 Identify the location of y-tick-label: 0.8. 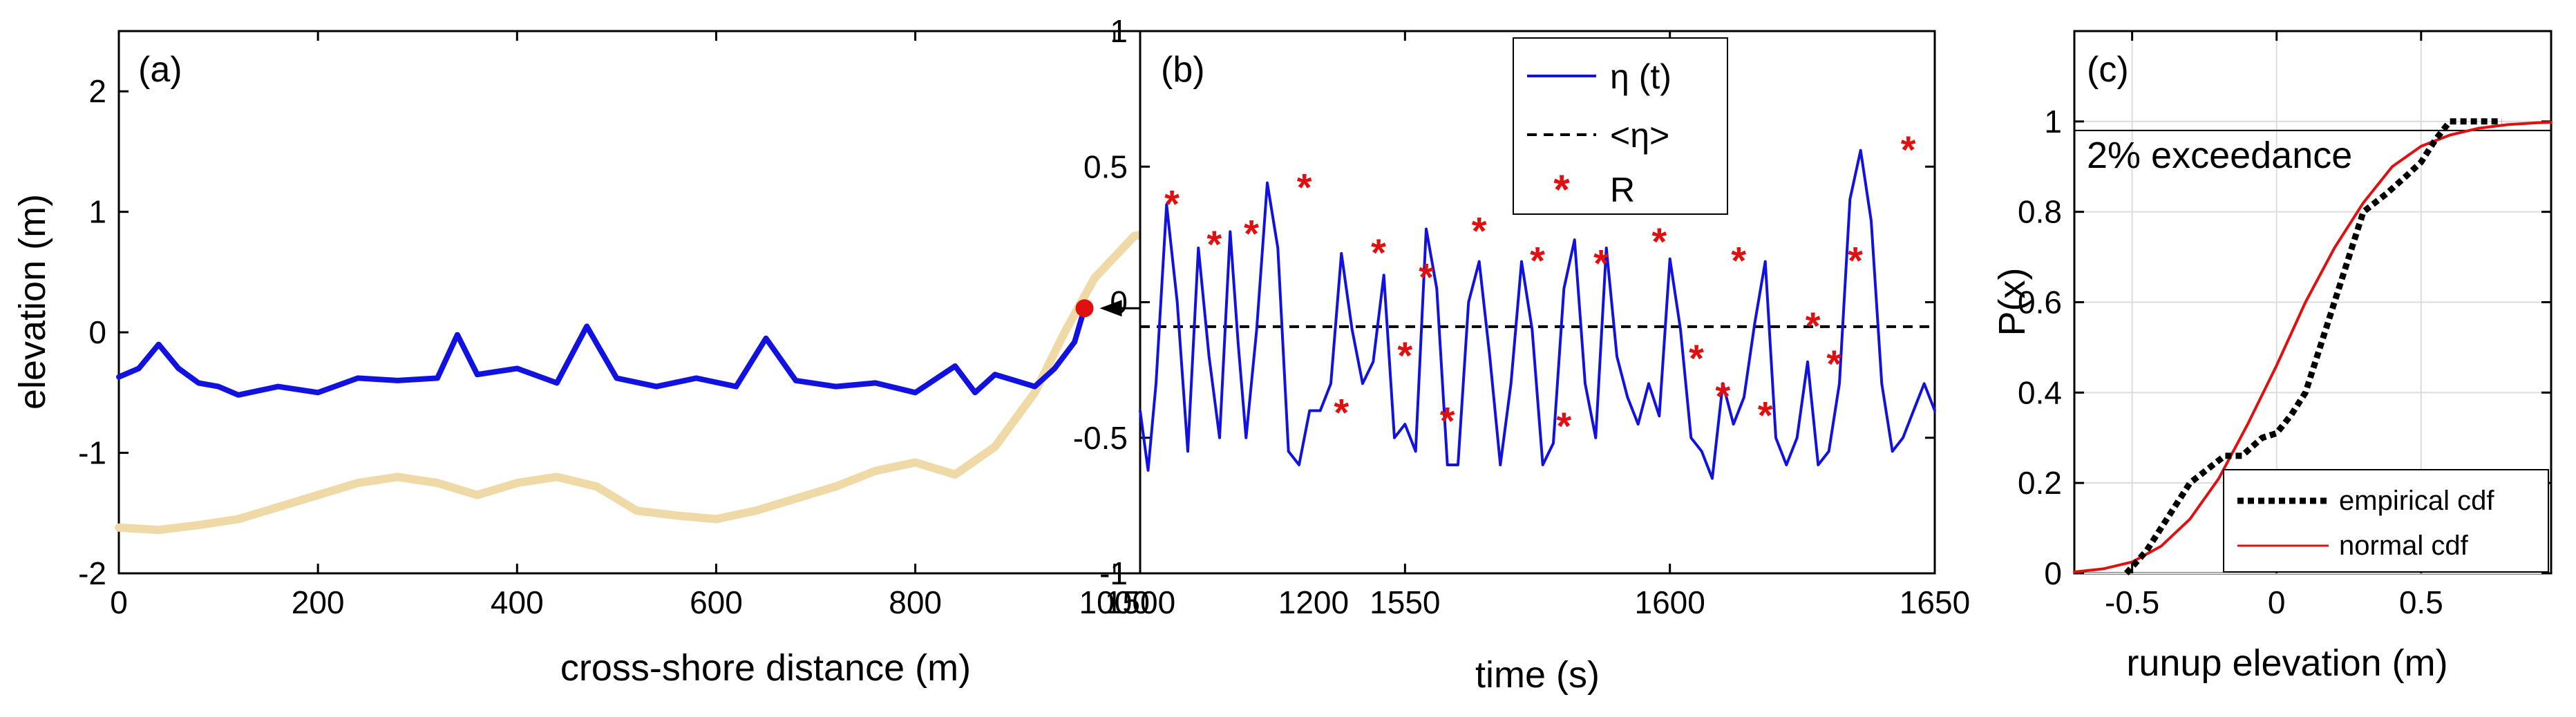
(2040, 212).